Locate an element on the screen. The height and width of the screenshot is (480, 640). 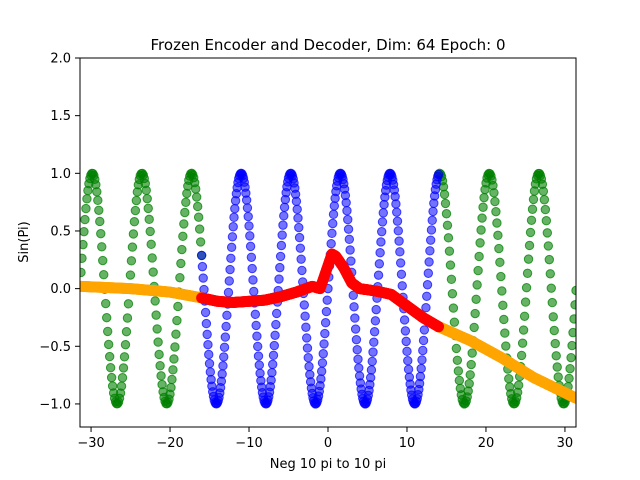
y-tick-label: 1.0 is located at coordinates (60, 174).